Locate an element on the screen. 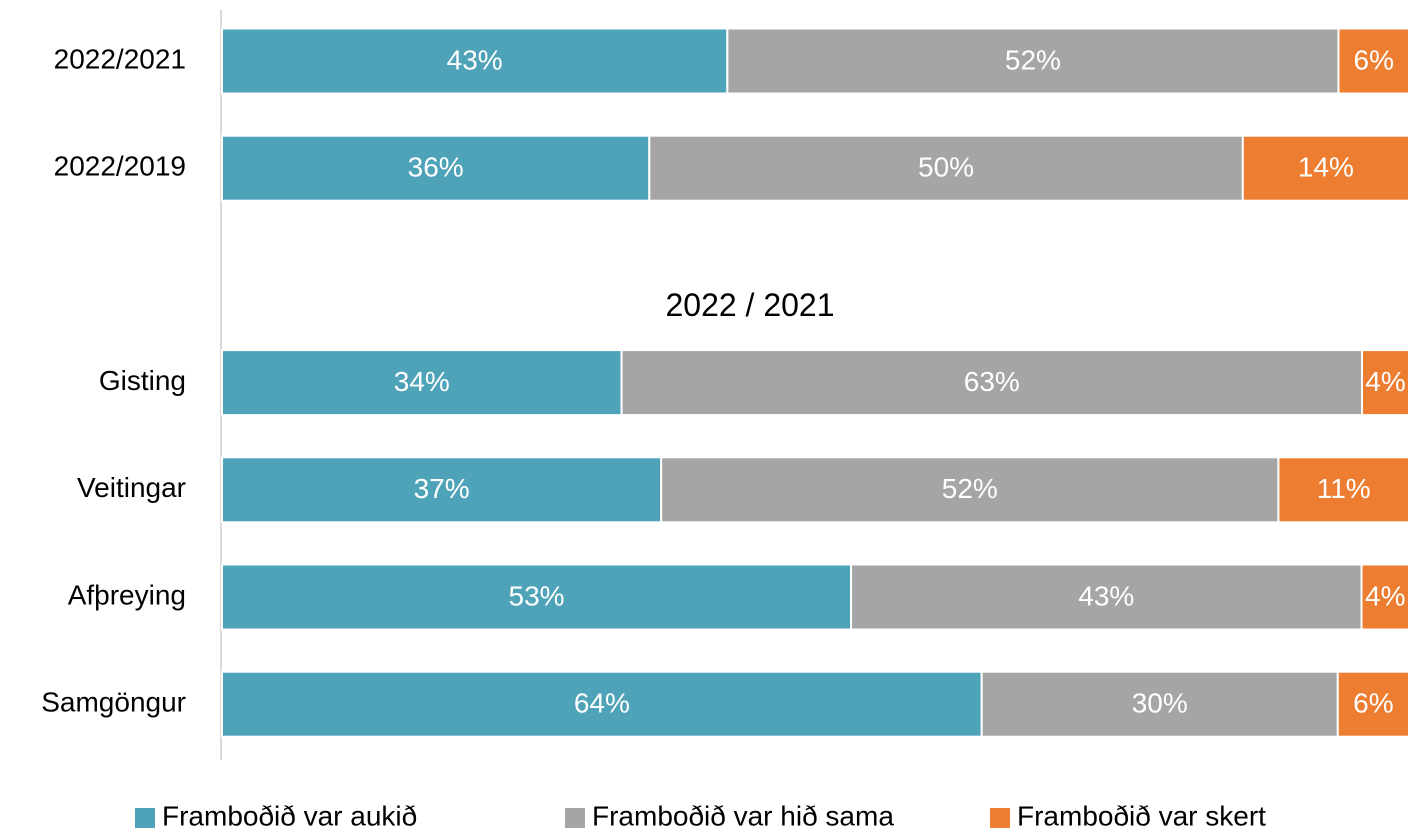 The height and width of the screenshot is (833, 1409). y-tick-label: 2022/2021 is located at coordinates (120, 58).